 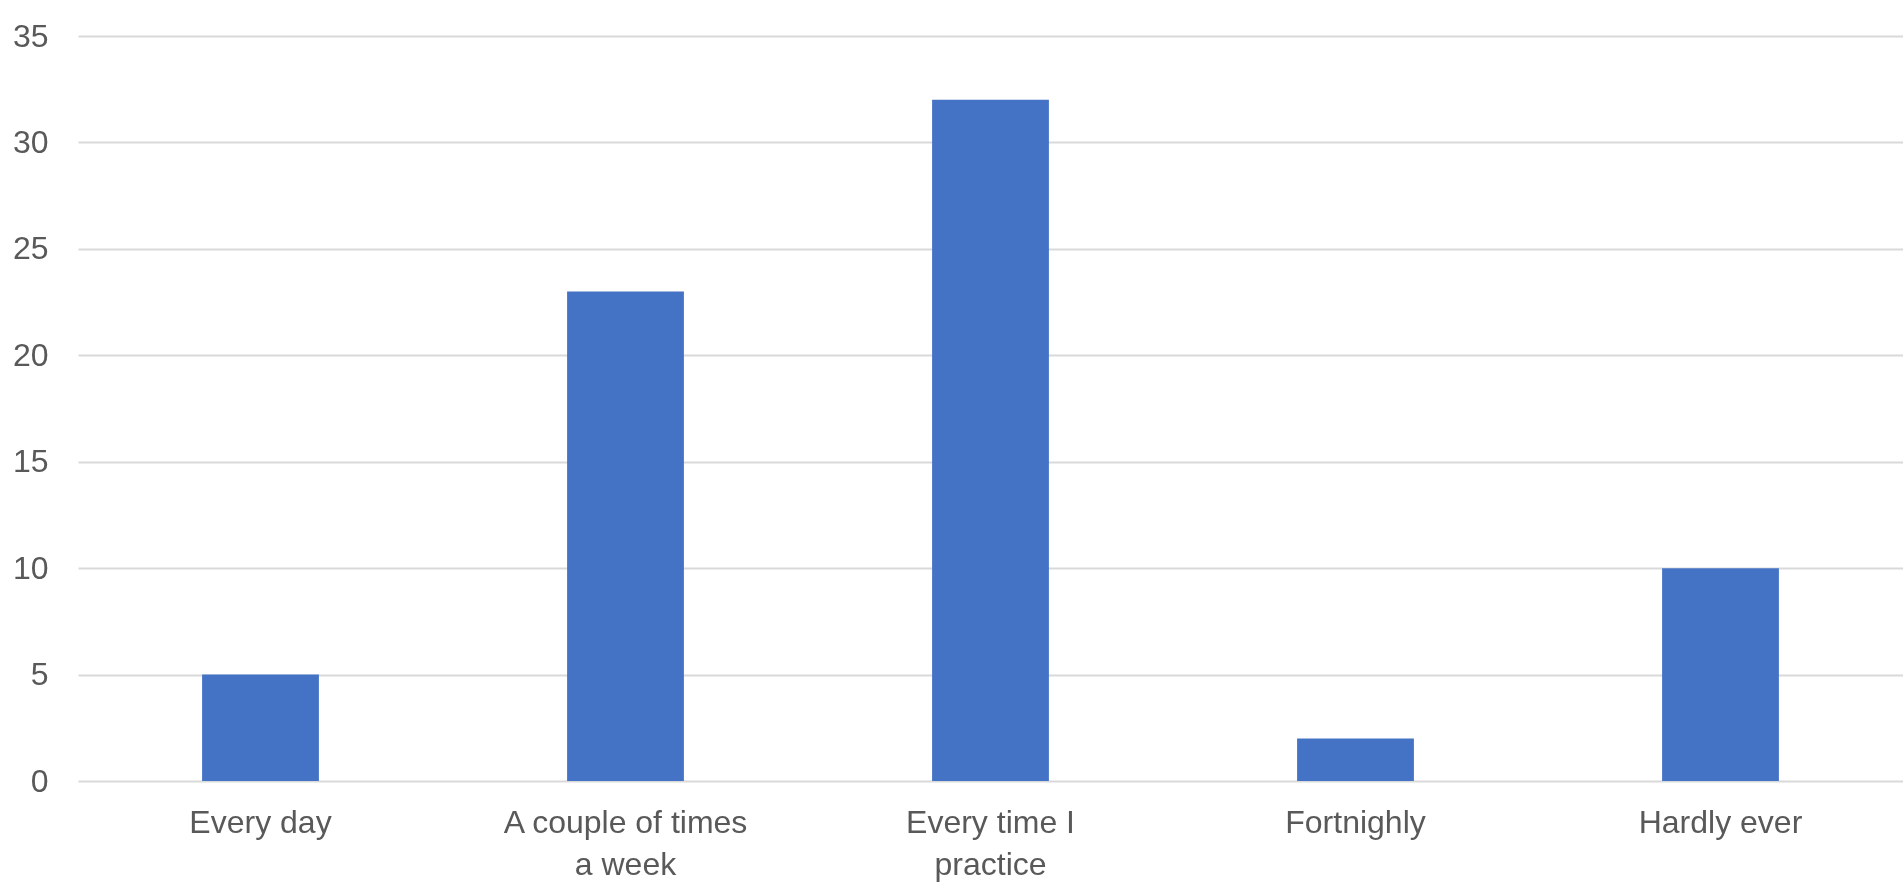 I want to click on x-tick-label: Every time I practice, so click(x=990, y=842).